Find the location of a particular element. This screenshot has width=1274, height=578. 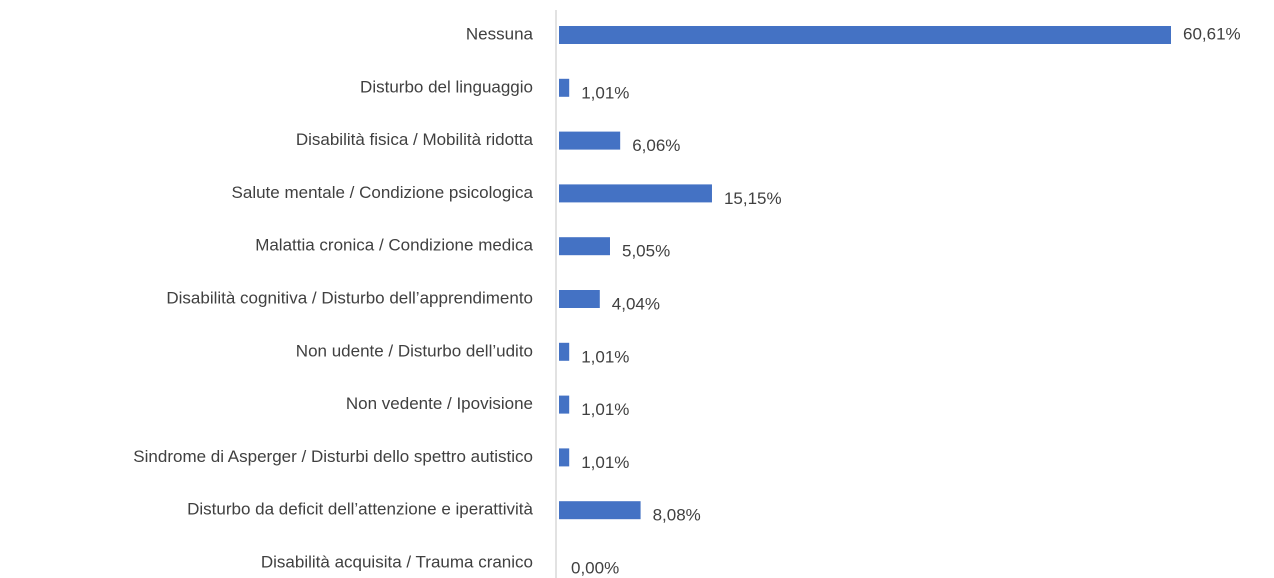

category-label: Nessuna is located at coordinates (500, 33).